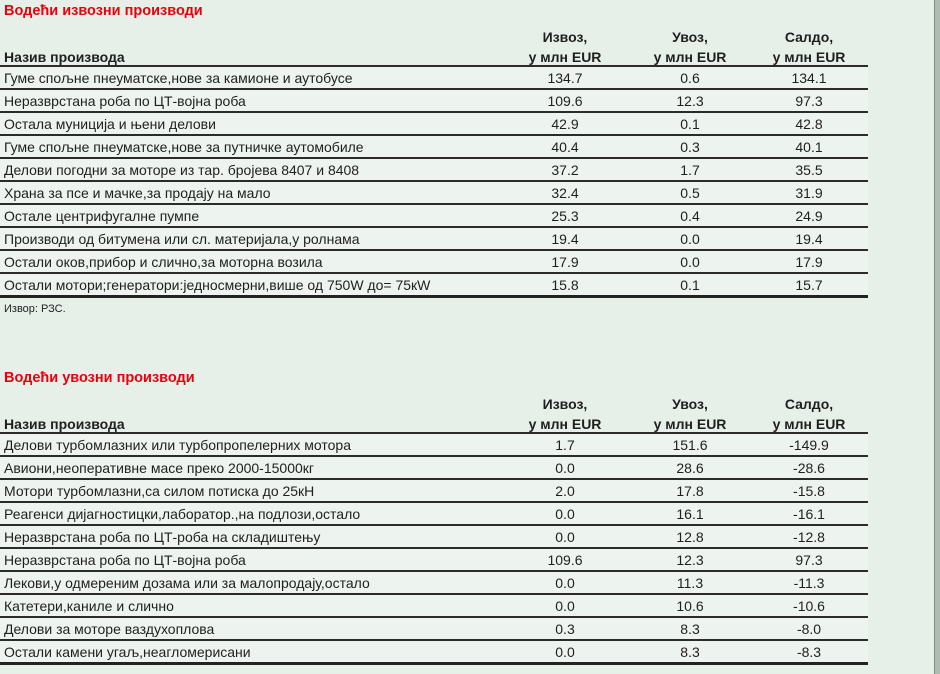 The width and height of the screenshot is (940, 674). I want to click on page-right-edge, so click(937, 337).